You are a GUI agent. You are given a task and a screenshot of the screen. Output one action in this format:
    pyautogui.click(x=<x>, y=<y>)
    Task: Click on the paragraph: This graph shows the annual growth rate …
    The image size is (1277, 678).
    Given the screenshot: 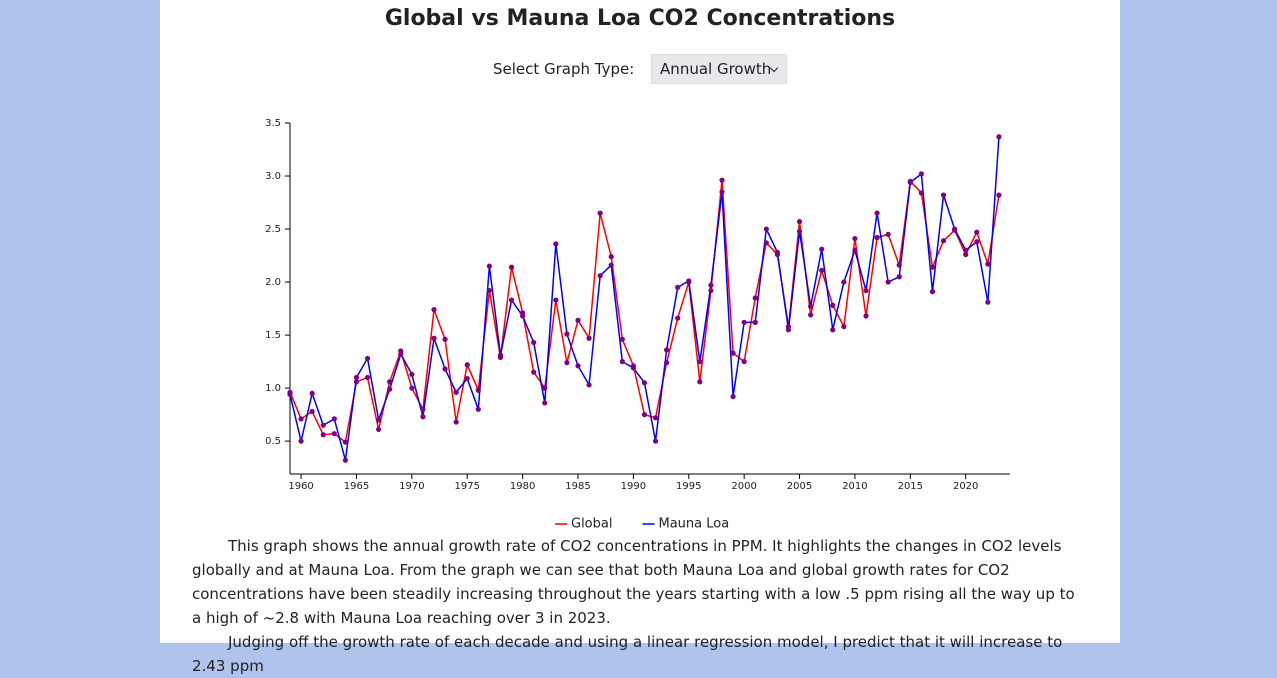 What is the action you would take?
    pyautogui.click(x=633, y=582)
    